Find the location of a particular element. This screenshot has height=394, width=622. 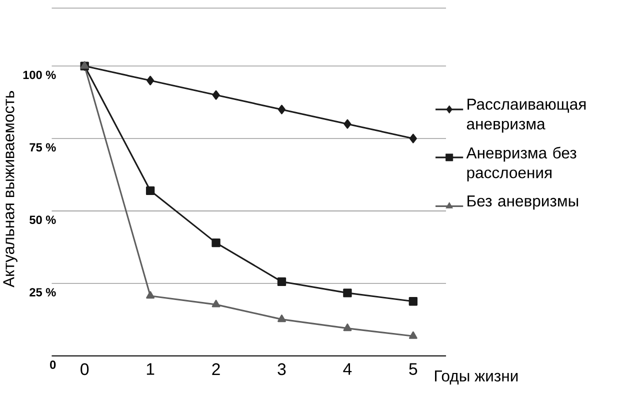

legend-label: Без аневризмы is located at coordinates (523, 202).